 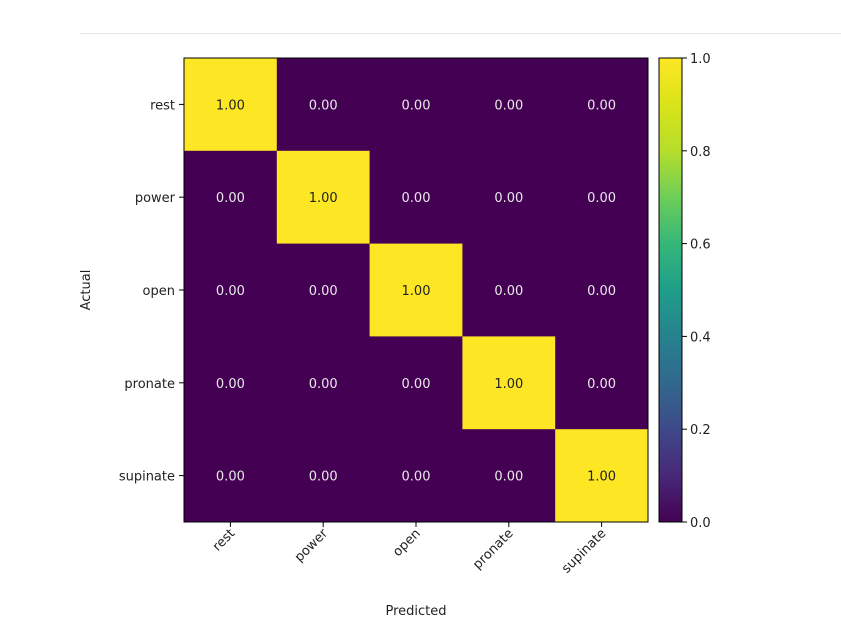 I want to click on colorbar: 0.0 0.2 0.4 0.6 0.8 1.0, so click(x=684, y=291).